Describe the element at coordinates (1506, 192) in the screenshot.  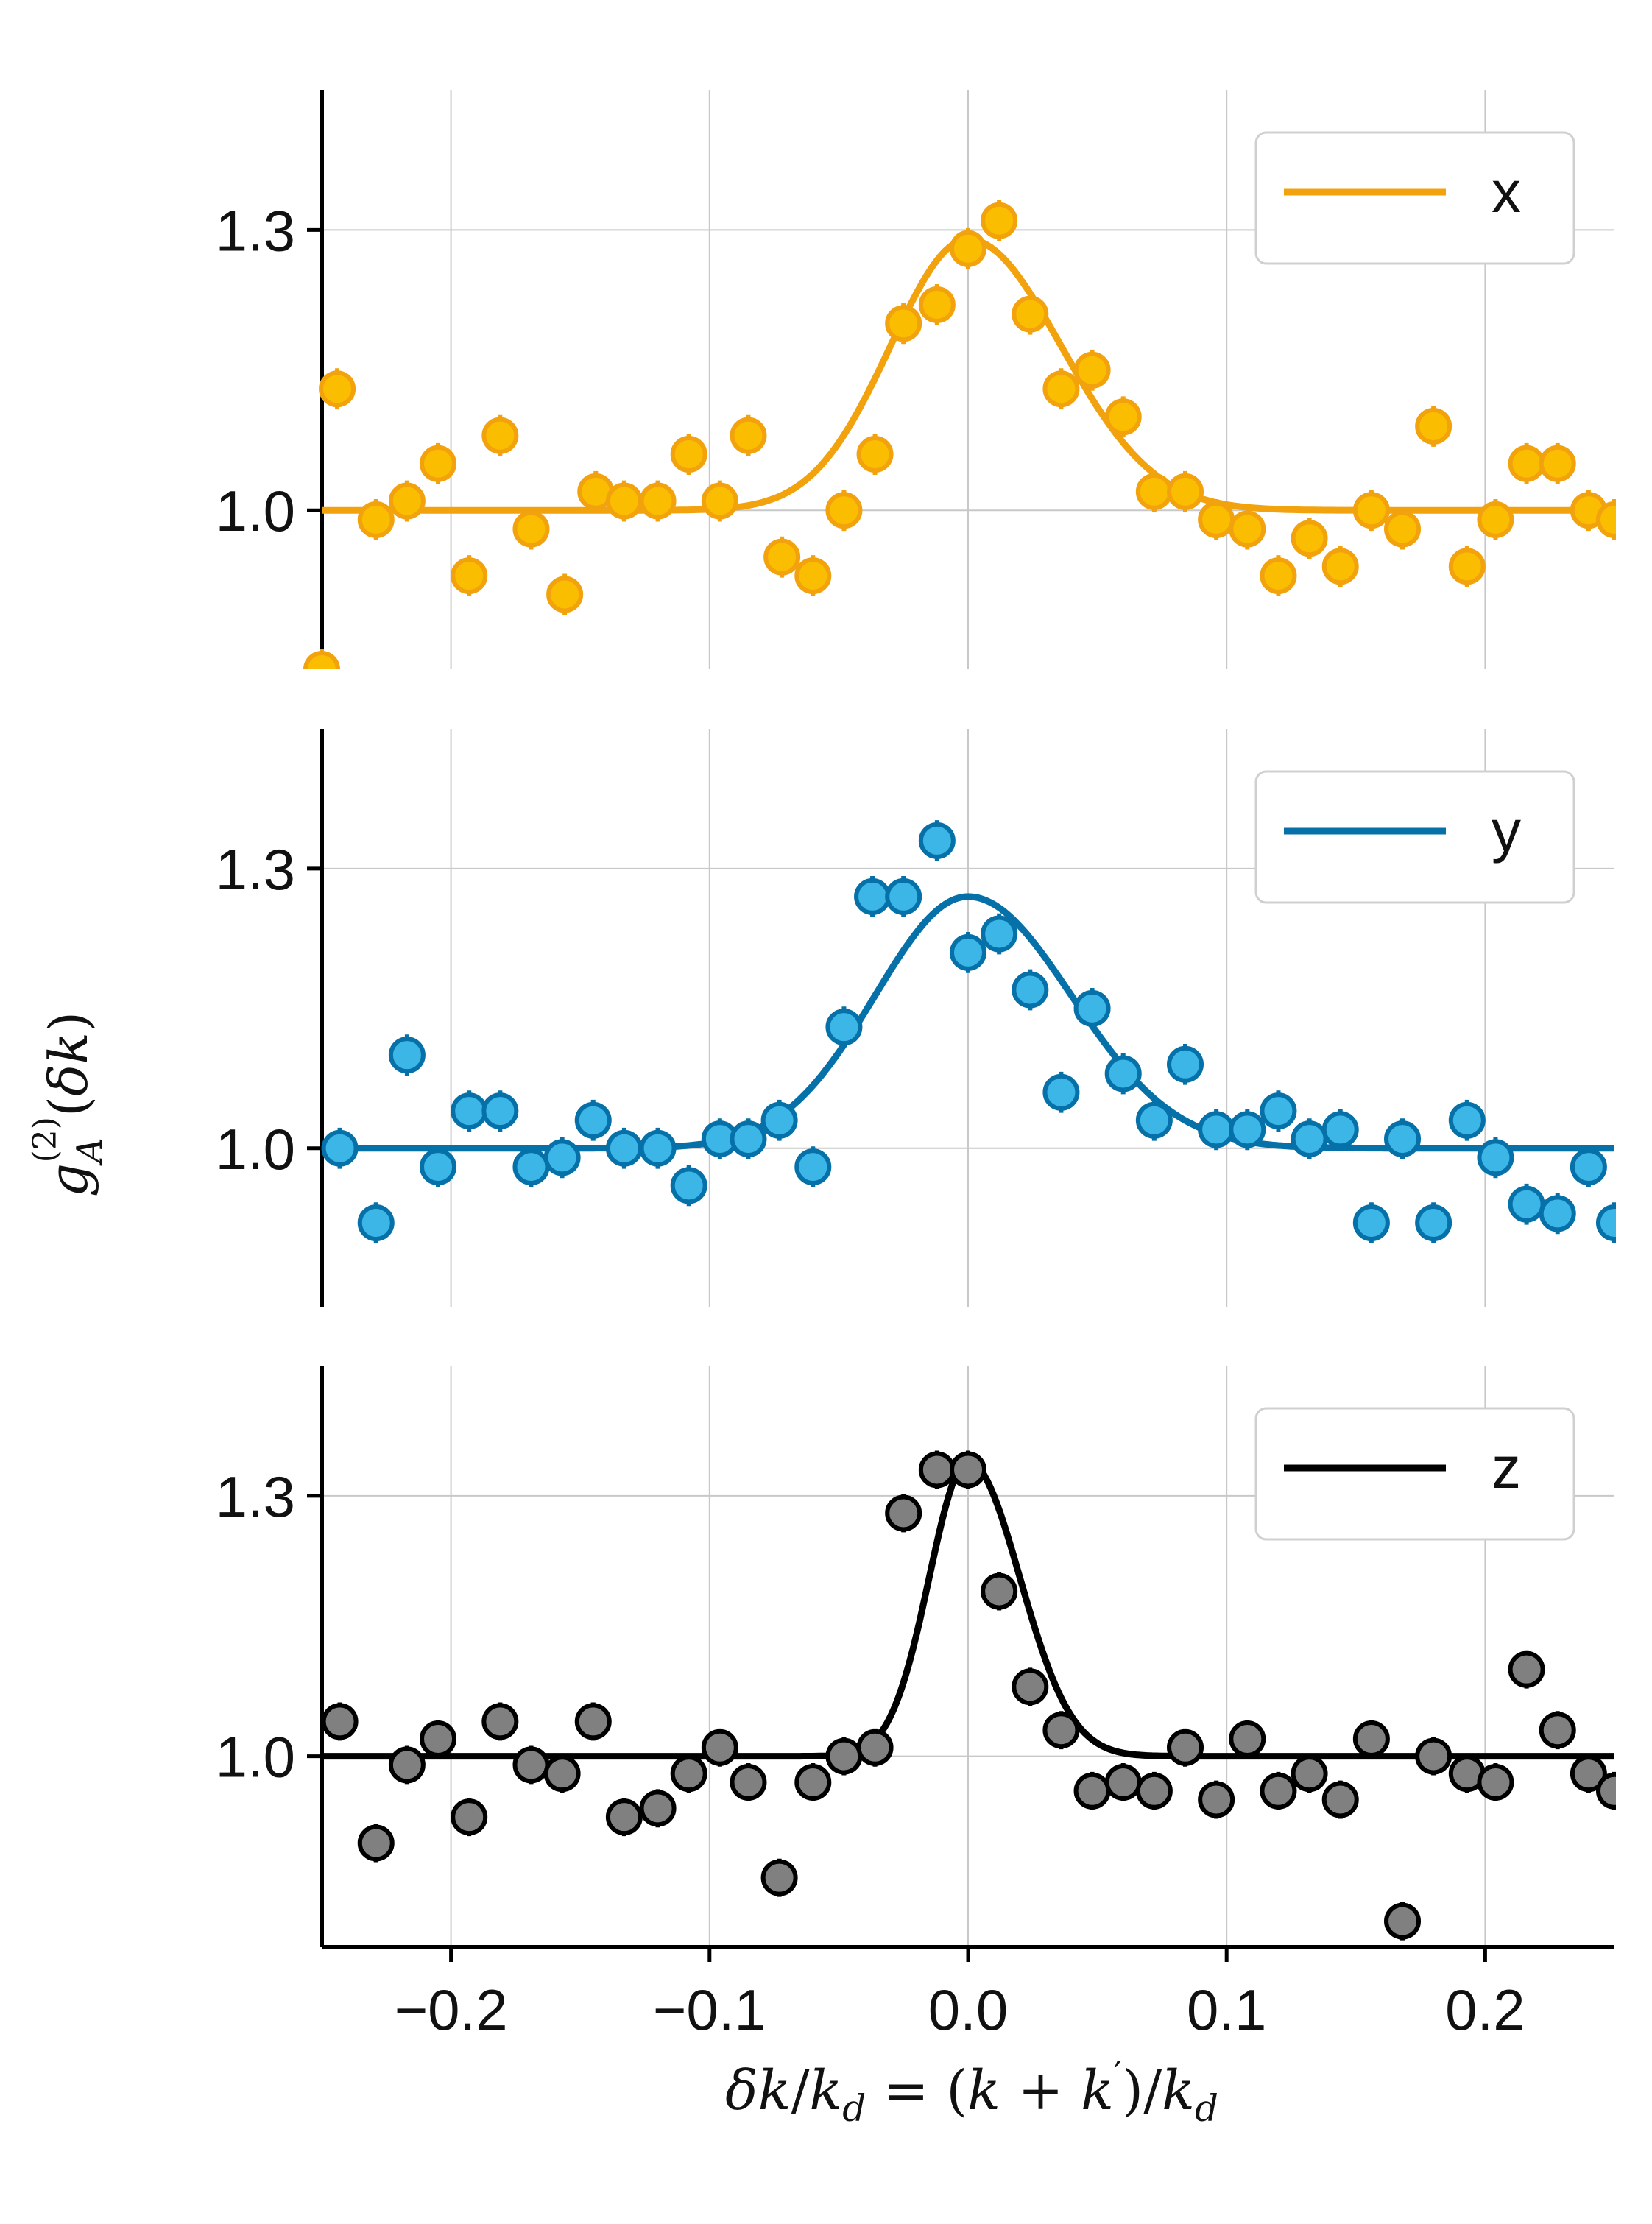
I see `legend-label: x` at that location.